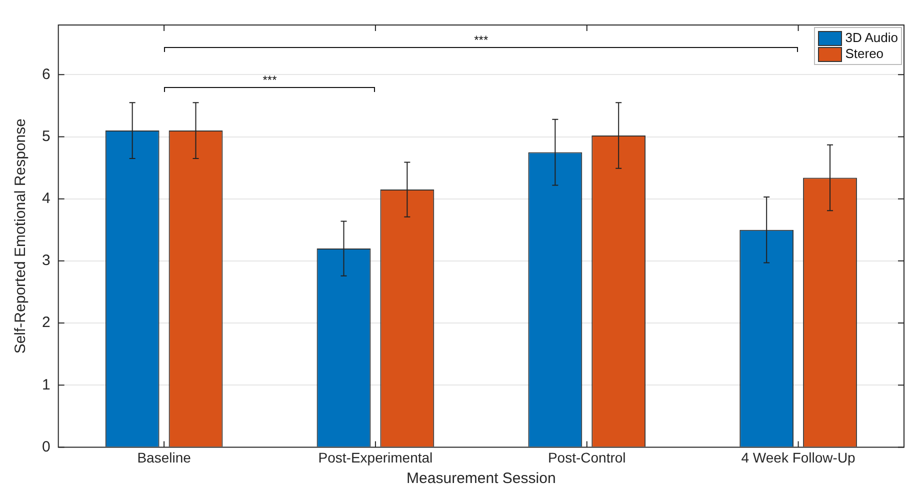 This screenshot has width=917, height=496. Describe the element at coordinates (587, 457) in the screenshot. I see `x-tick-label: Post-Control` at that location.